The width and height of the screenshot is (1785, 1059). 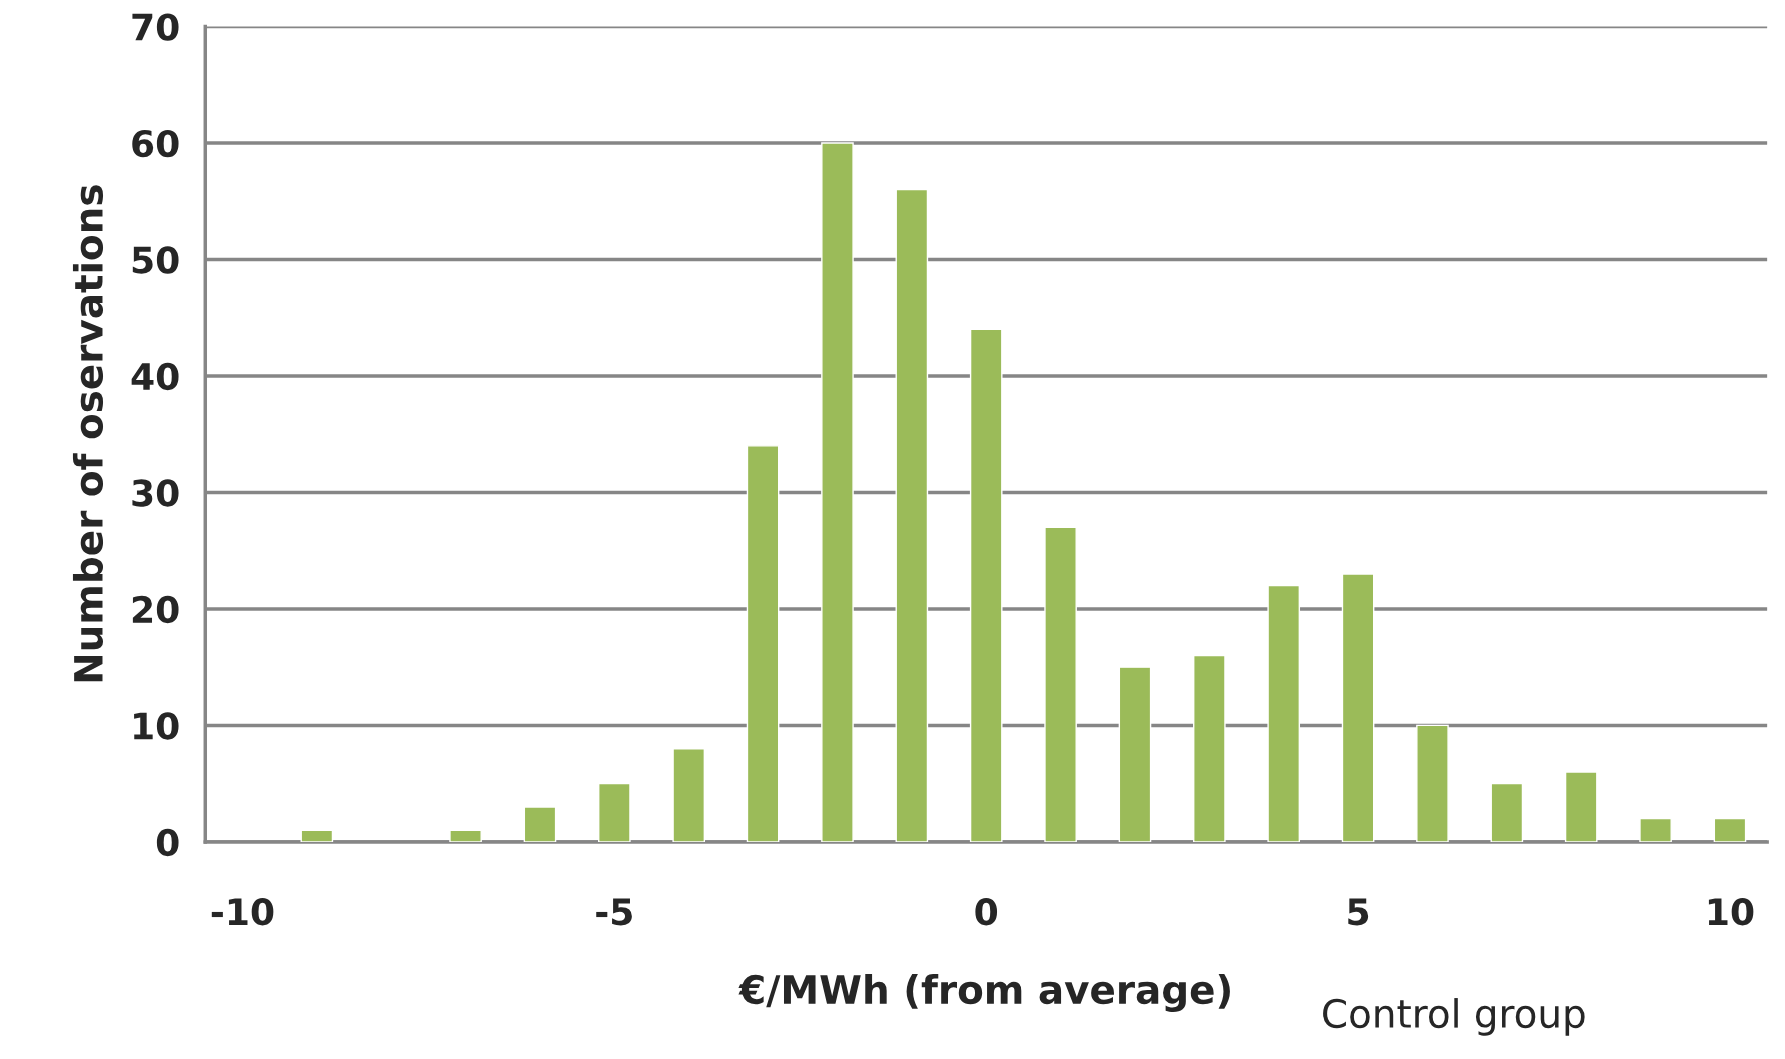 I want to click on y-tick-label: 70, so click(x=155, y=27).